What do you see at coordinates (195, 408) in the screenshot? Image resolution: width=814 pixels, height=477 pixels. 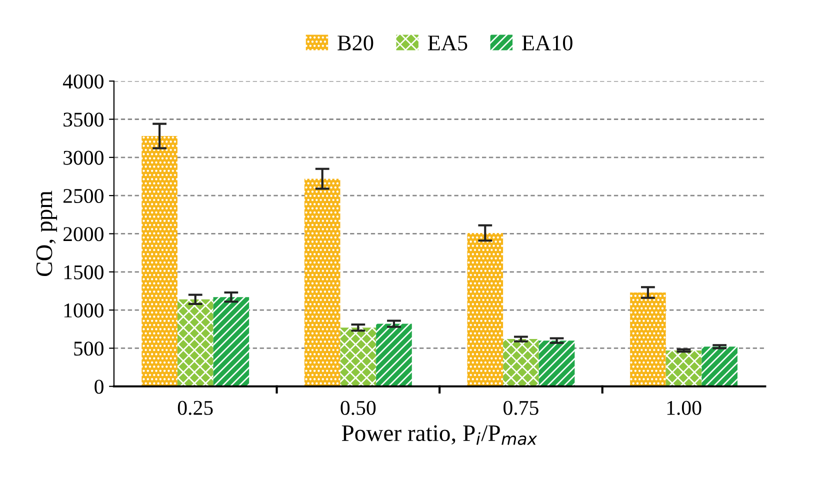 I see `x-tick-label: 0.25` at bounding box center [195, 408].